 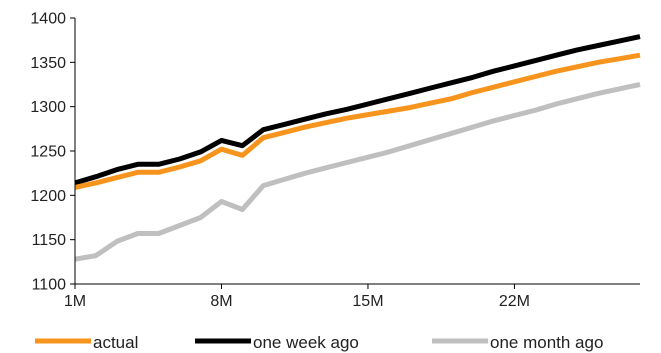 I want to click on y-tick-label: 1100, so click(x=49, y=285).